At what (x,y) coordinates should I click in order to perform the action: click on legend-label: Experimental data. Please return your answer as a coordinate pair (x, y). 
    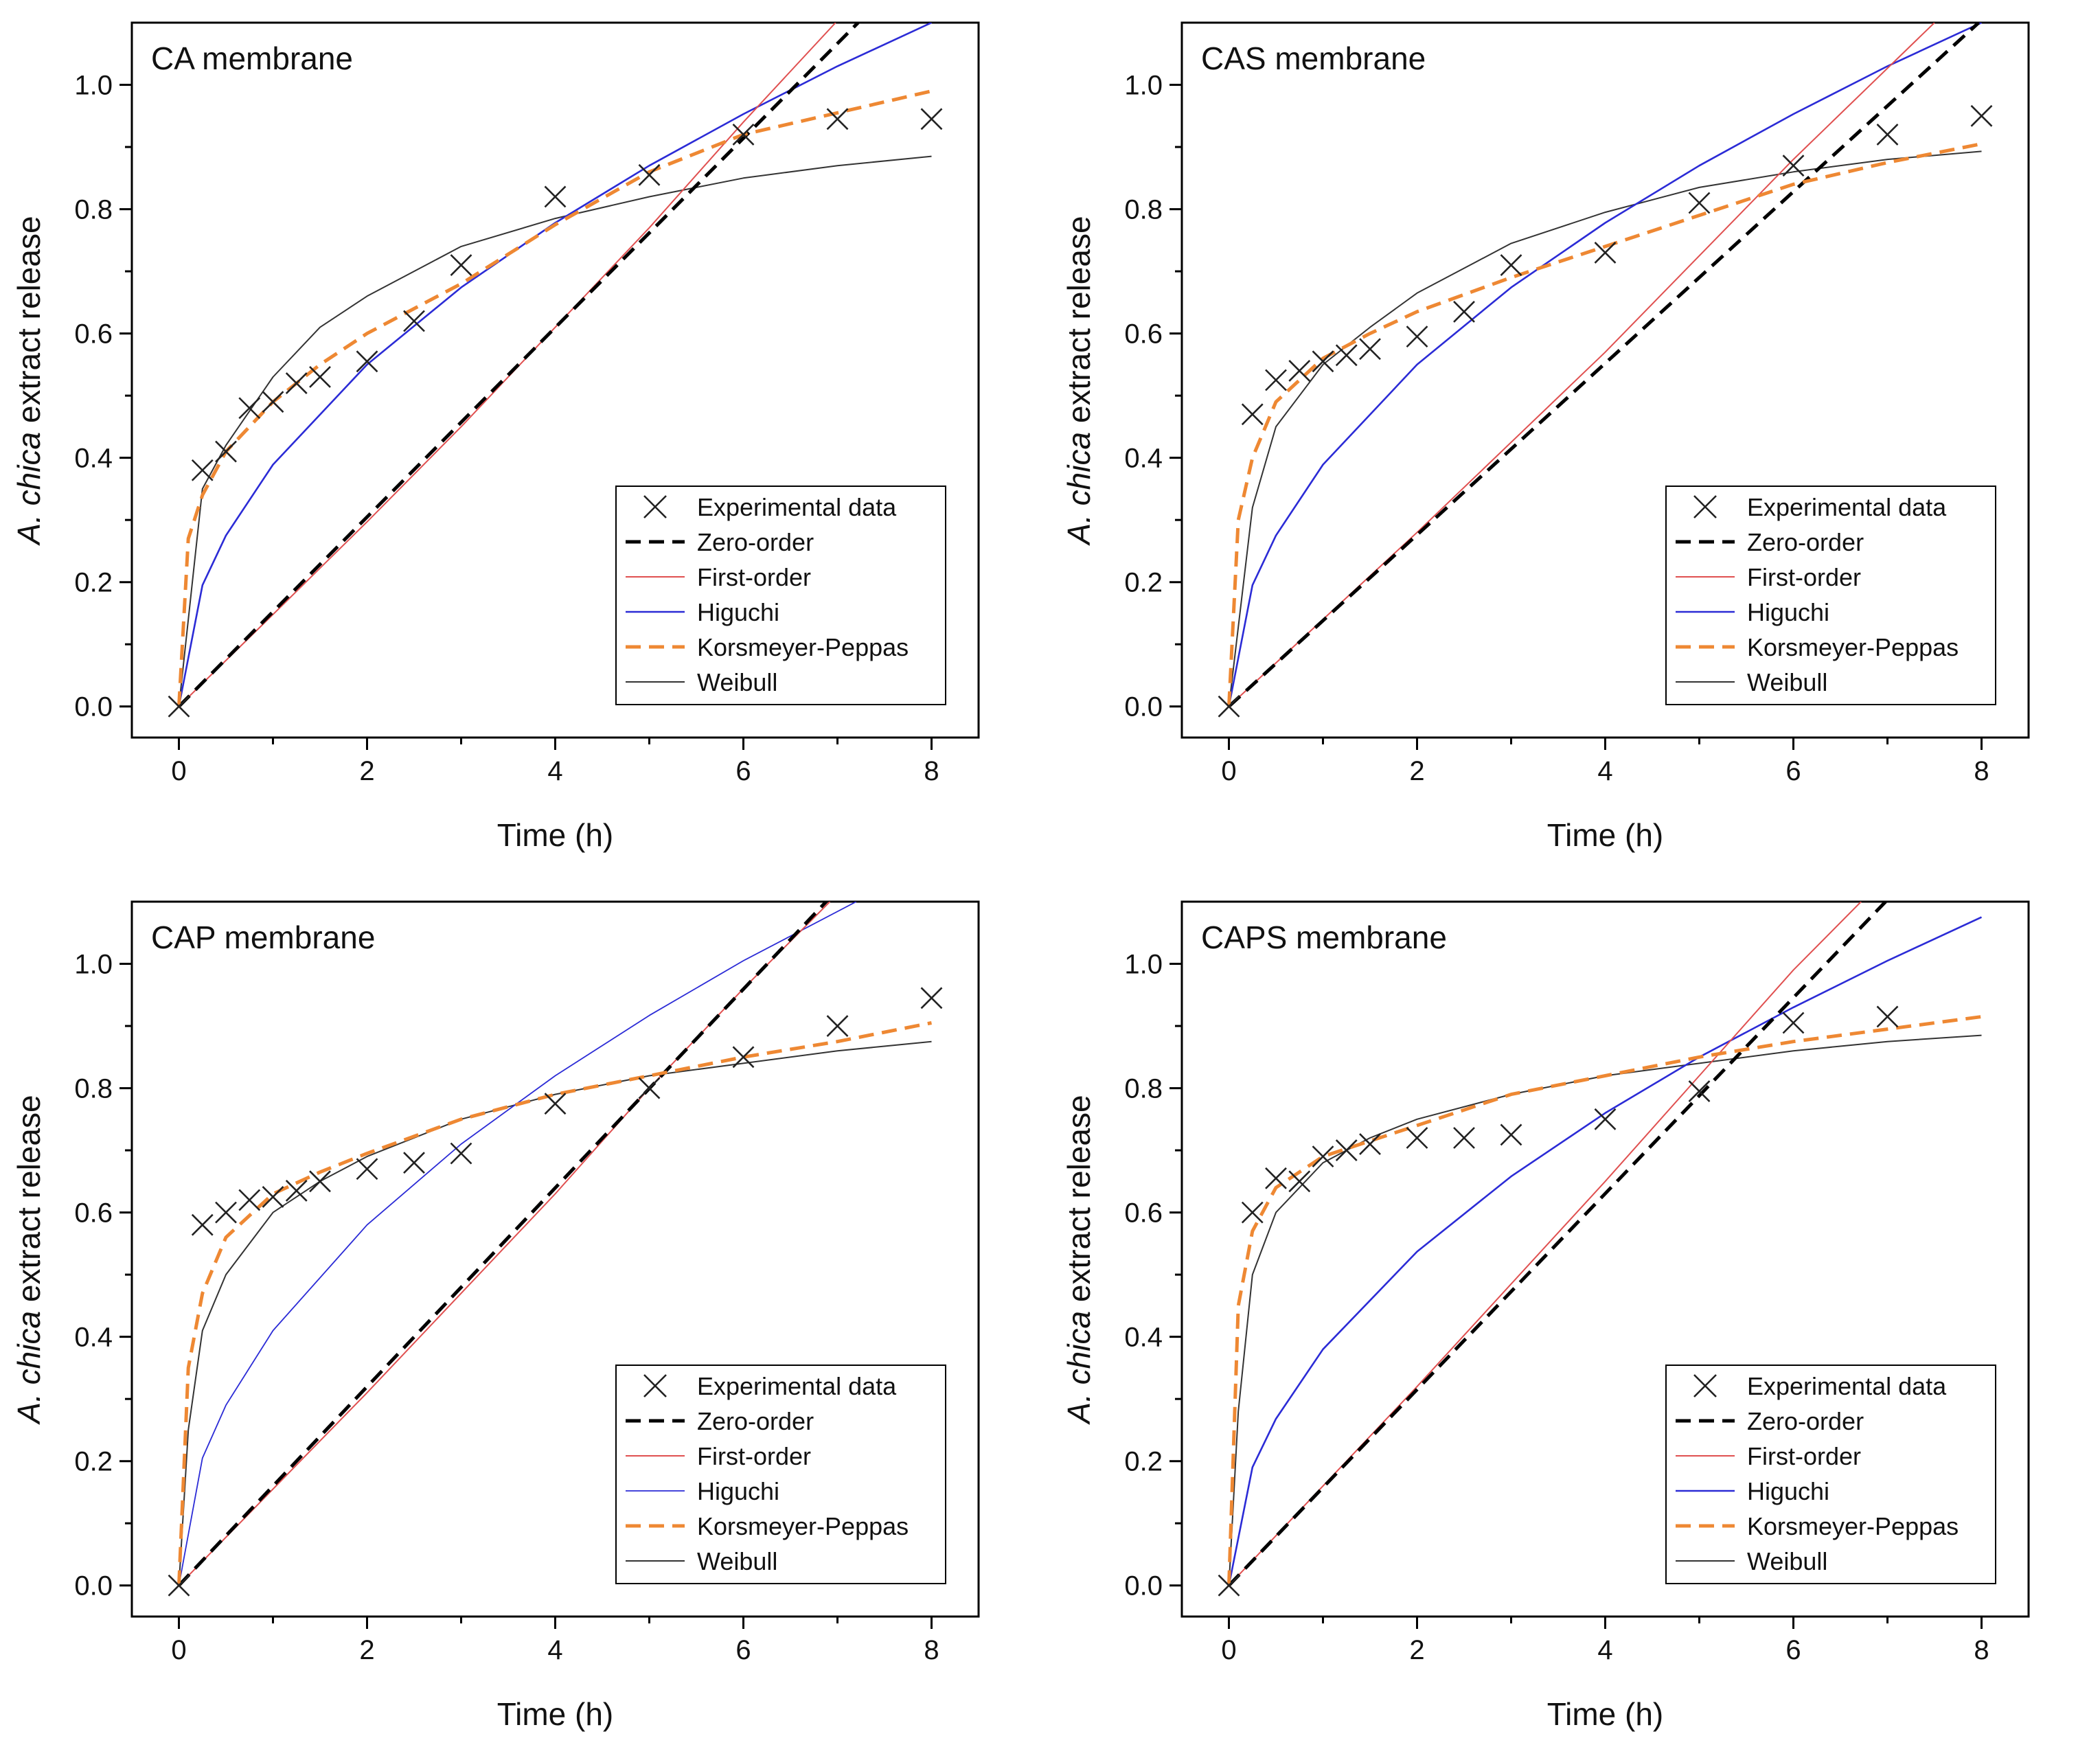
    Looking at the image, I should click on (1847, 1386).